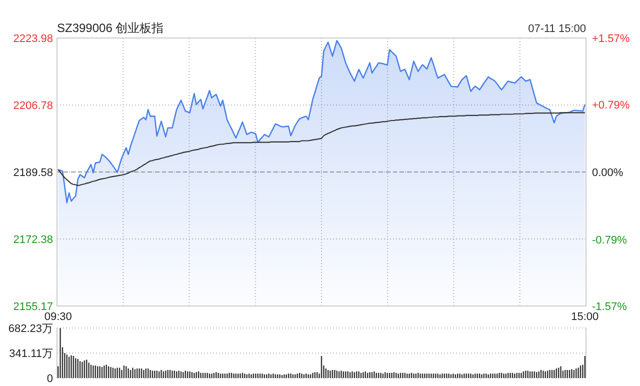 The height and width of the screenshot is (386, 640). Describe the element at coordinates (33, 172) in the screenshot. I see `y-tick-label: 2189.58` at that location.